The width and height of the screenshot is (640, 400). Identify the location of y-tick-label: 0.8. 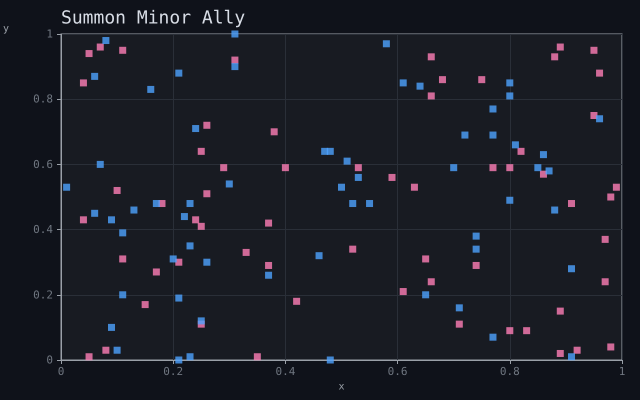
(43, 99).